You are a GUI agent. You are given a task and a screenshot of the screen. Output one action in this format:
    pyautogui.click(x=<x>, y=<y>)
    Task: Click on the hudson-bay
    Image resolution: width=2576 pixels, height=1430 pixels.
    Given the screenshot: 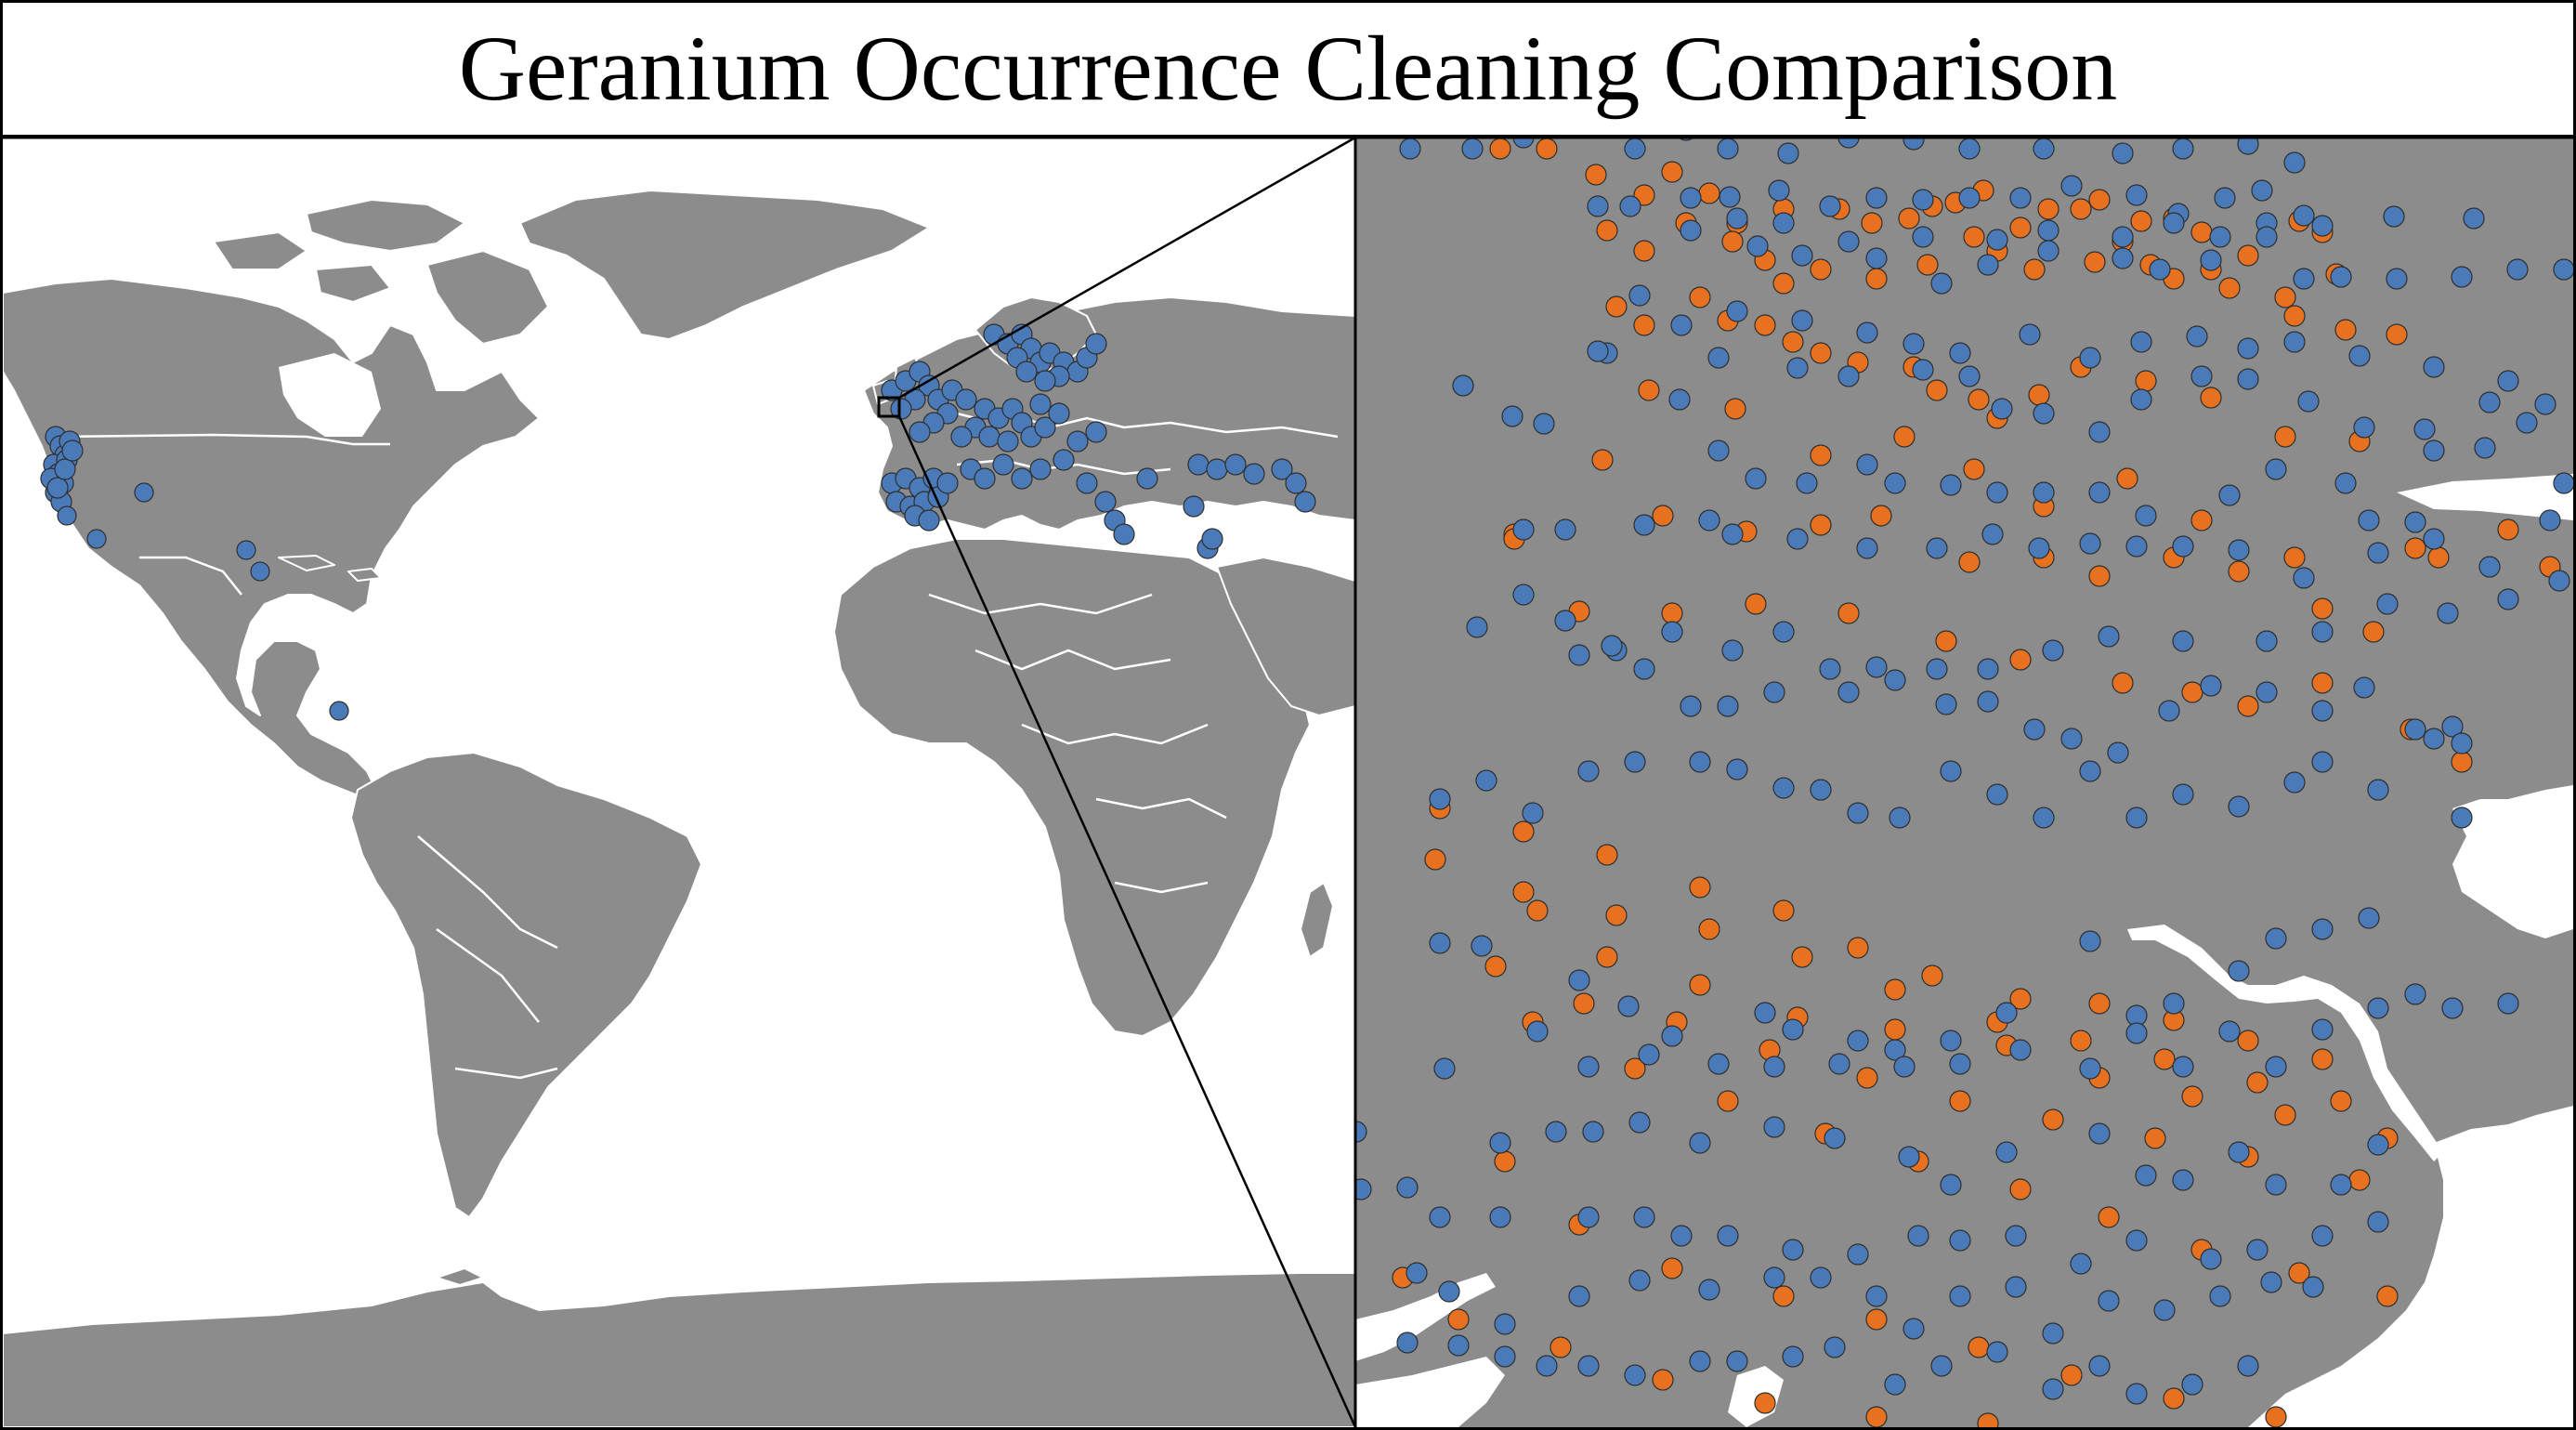 What is the action you would take?
    pyautogui.click(x=330, y=395)
    